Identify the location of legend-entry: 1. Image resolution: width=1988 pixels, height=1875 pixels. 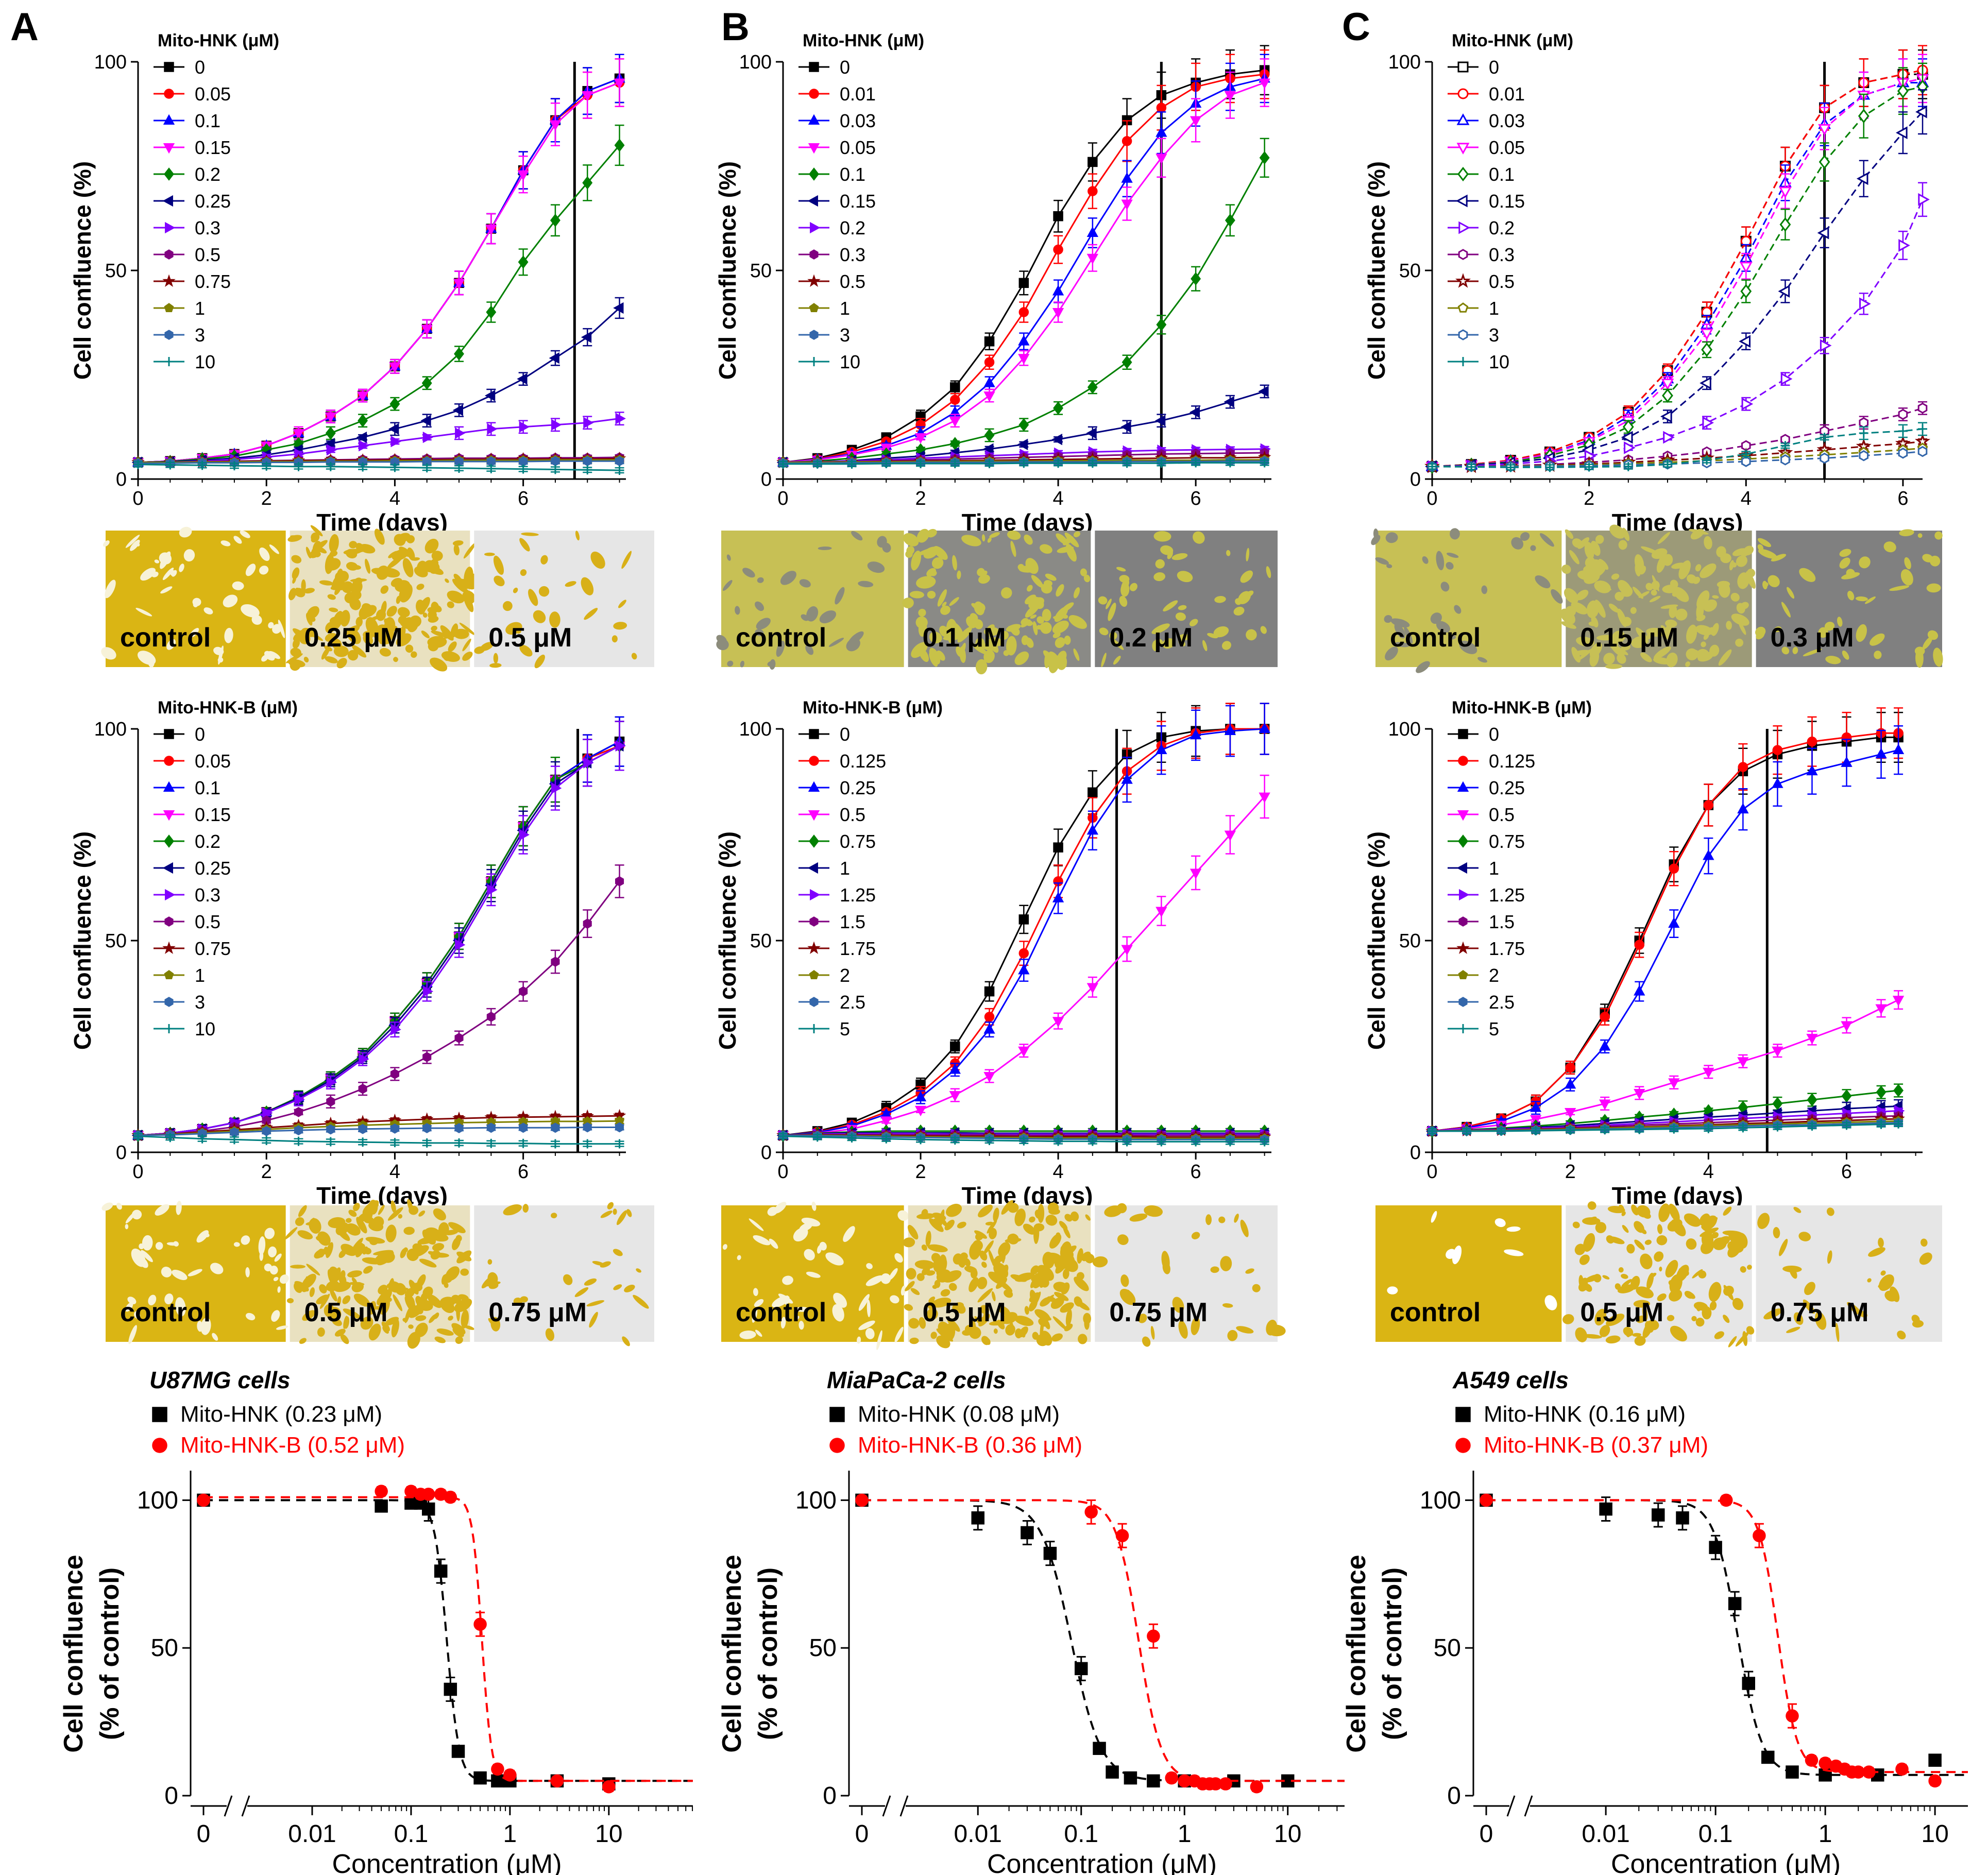
(200, 308).